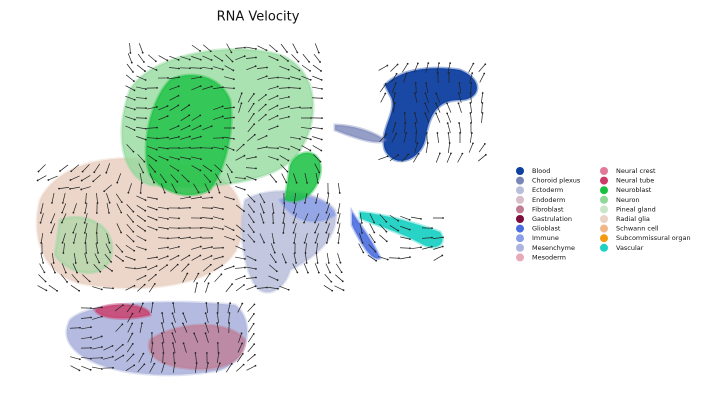 This screenshot has height=412, width=708. Describe the element at coordinates (628, 200) in the screenshot. I see `legend-label: Neuron` at that location.